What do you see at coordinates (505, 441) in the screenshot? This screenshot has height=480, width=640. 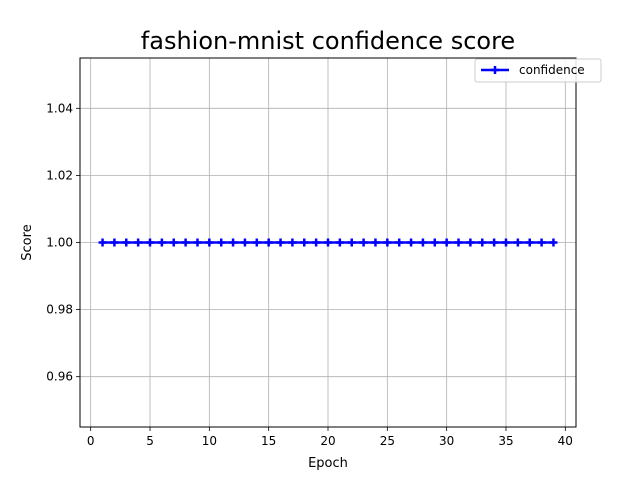 I see `x-tick-label: 35` at bounding box center [505, 441].